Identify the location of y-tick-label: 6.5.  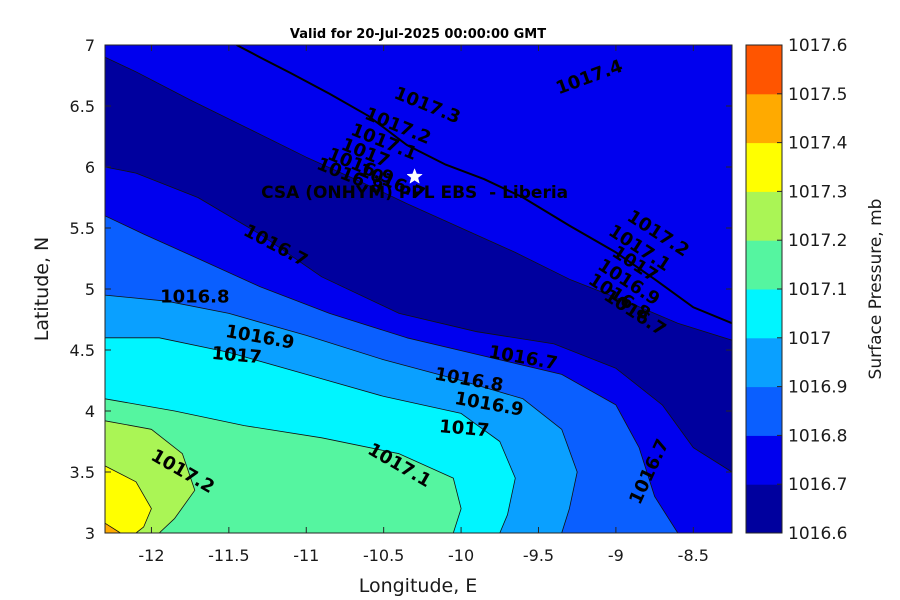
(82, 106).